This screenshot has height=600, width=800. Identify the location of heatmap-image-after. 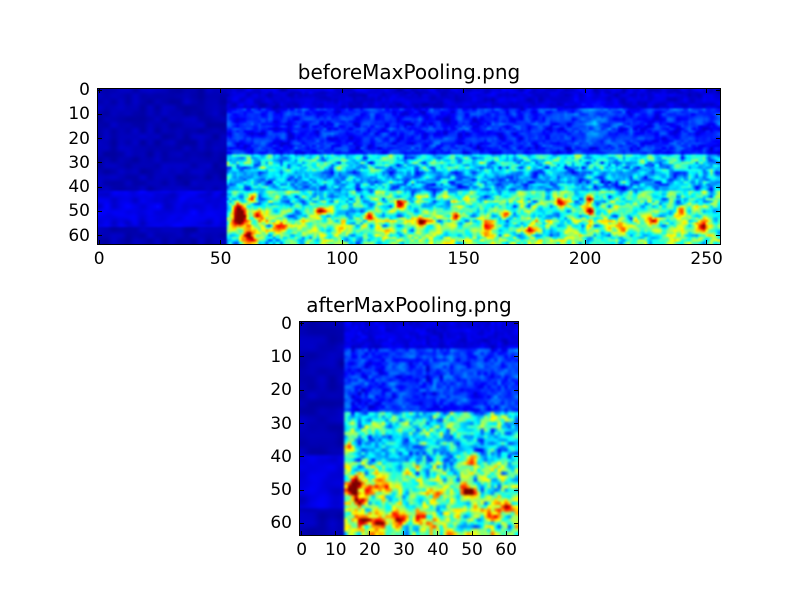
(409, 428).